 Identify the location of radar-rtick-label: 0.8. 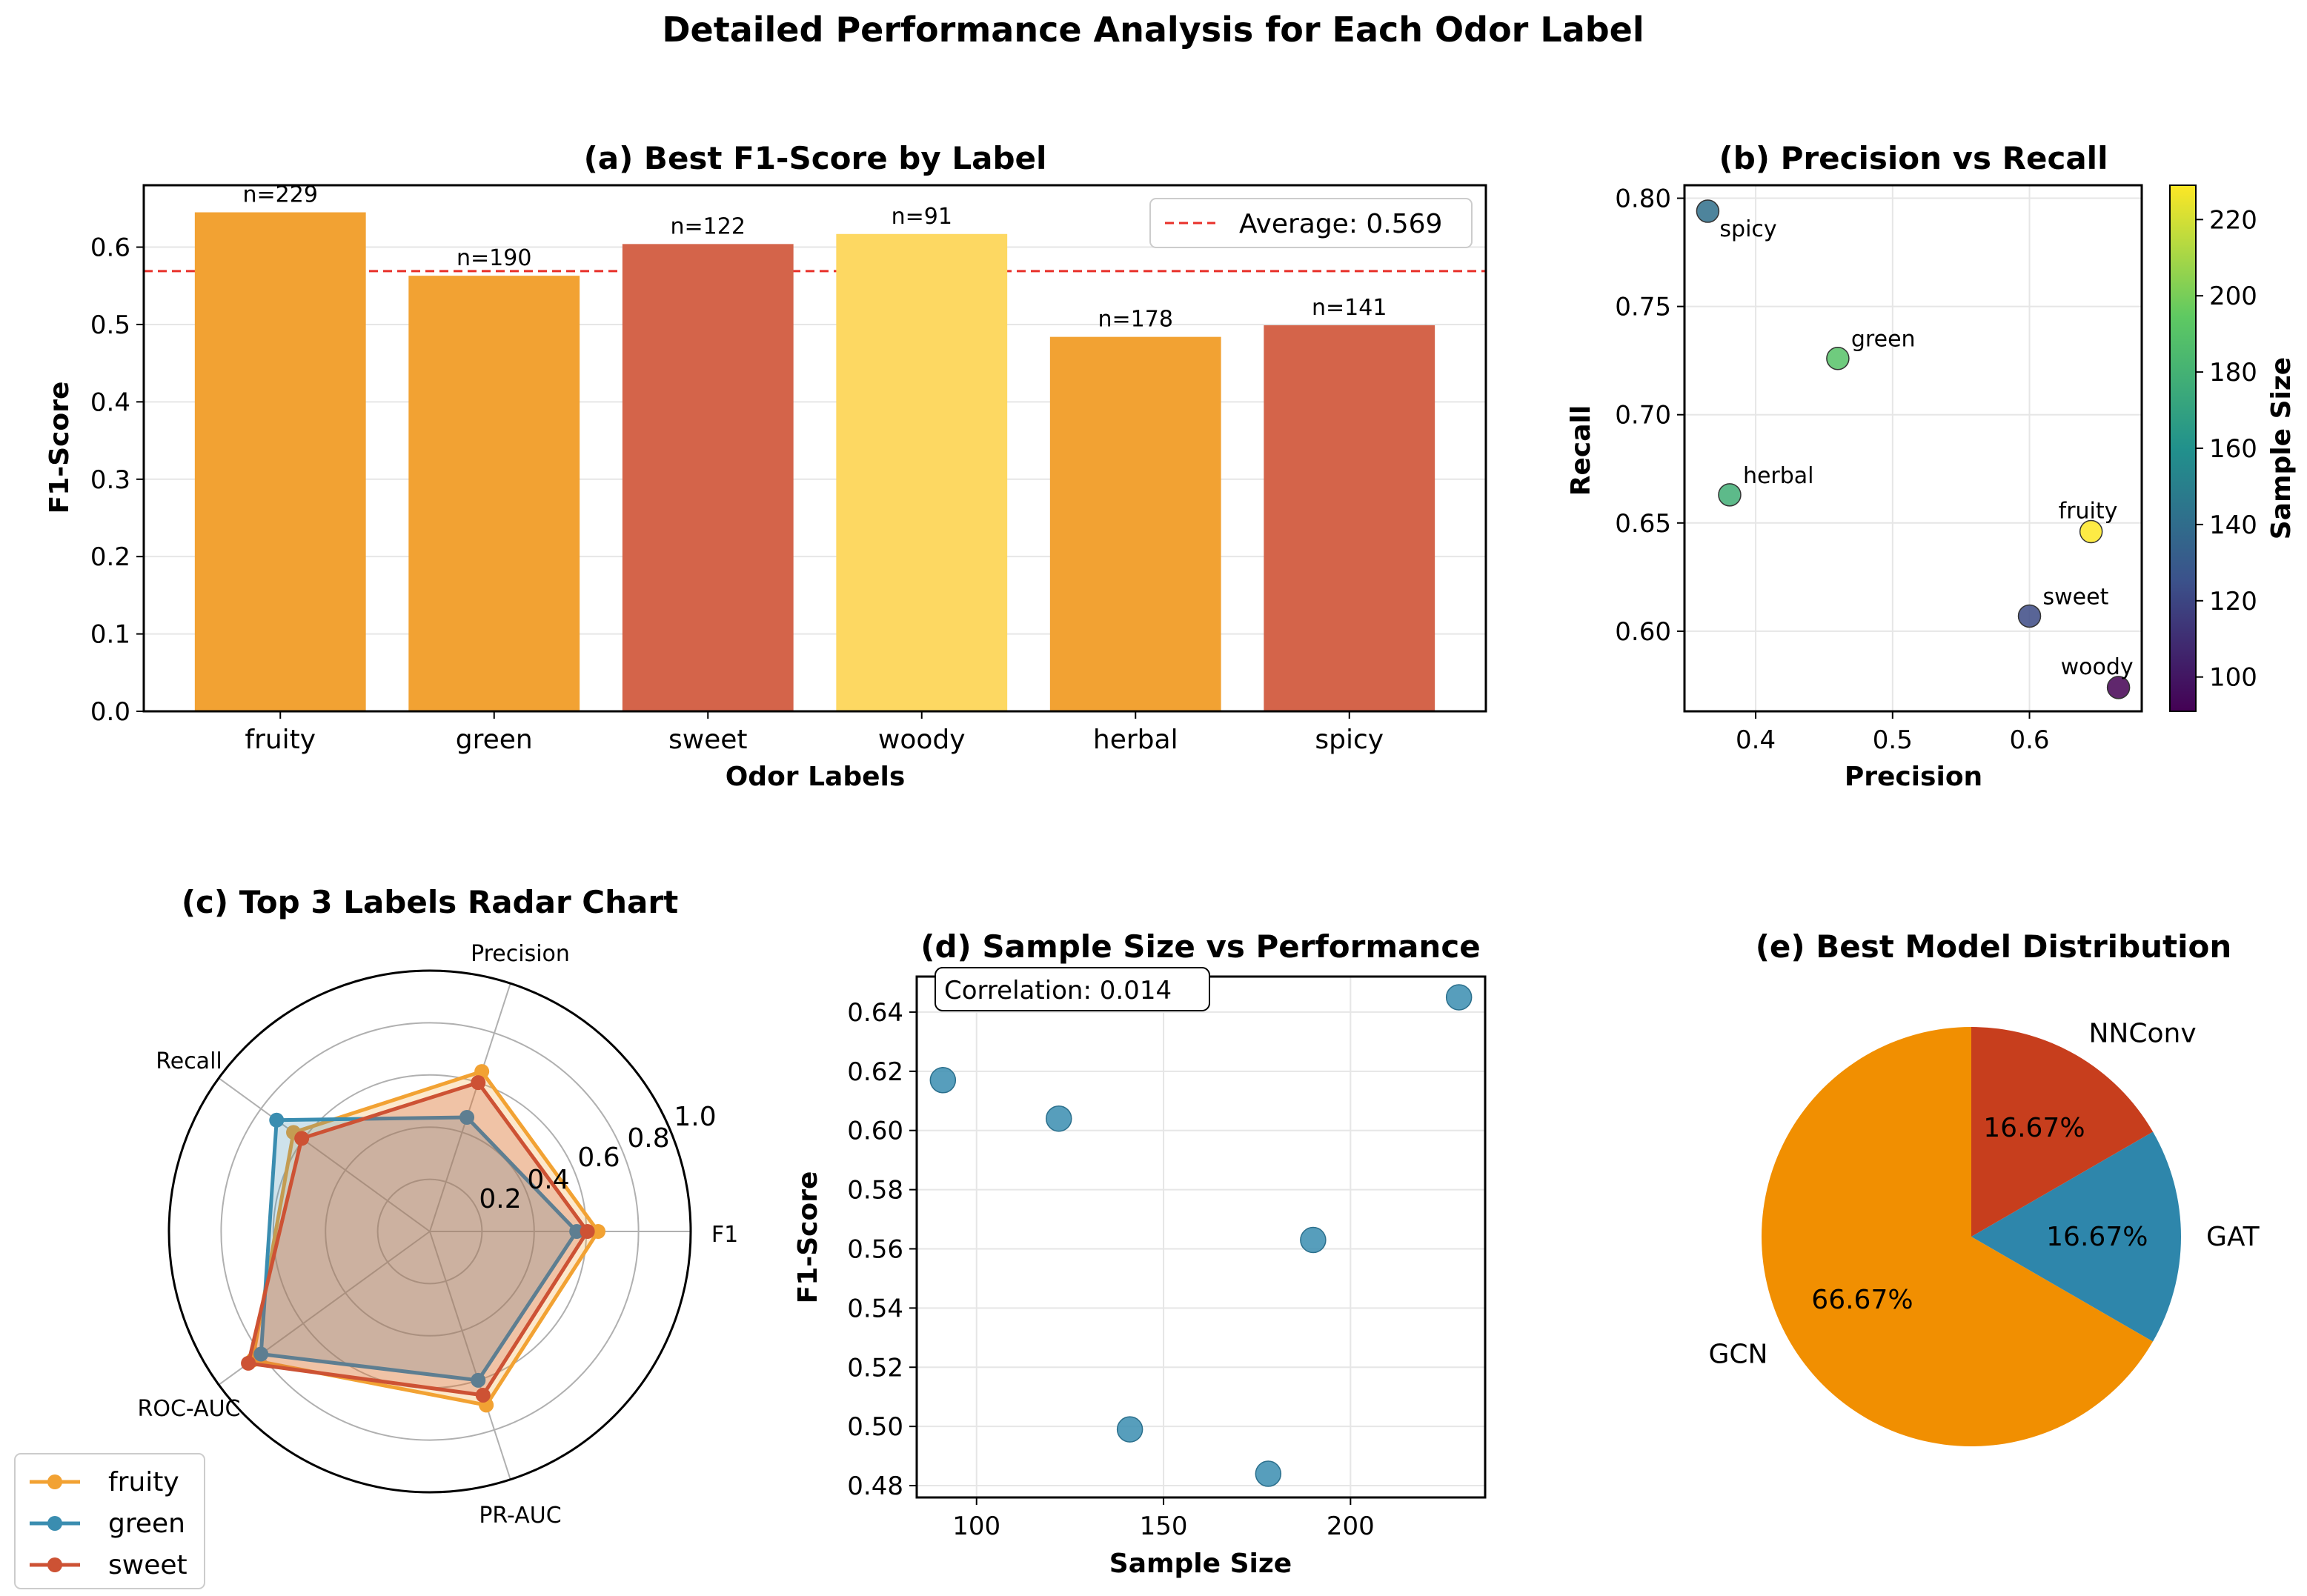
(648, 1138).